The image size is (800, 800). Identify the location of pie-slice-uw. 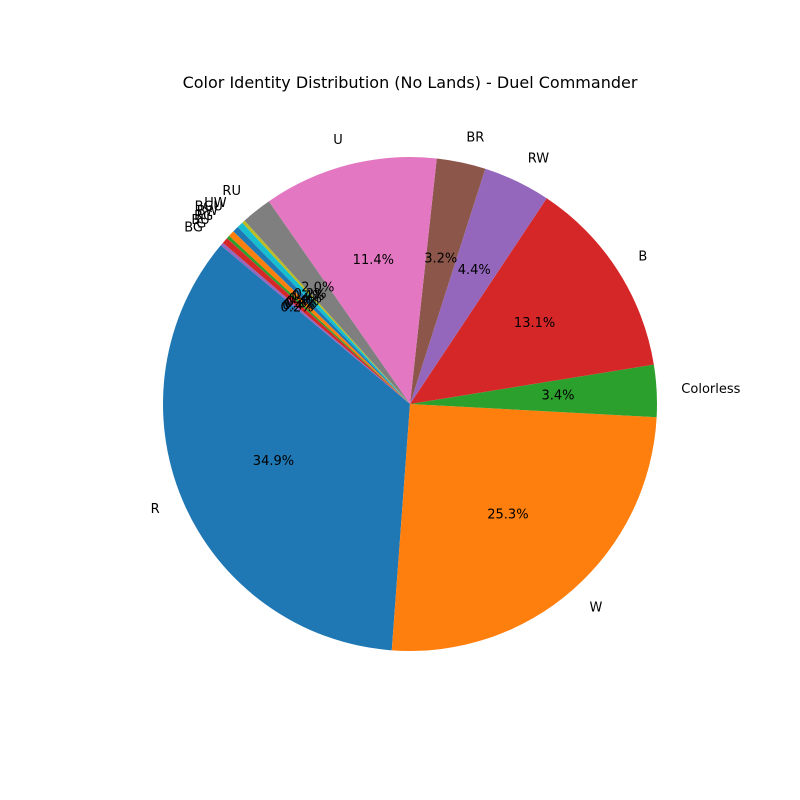
(326, 312).